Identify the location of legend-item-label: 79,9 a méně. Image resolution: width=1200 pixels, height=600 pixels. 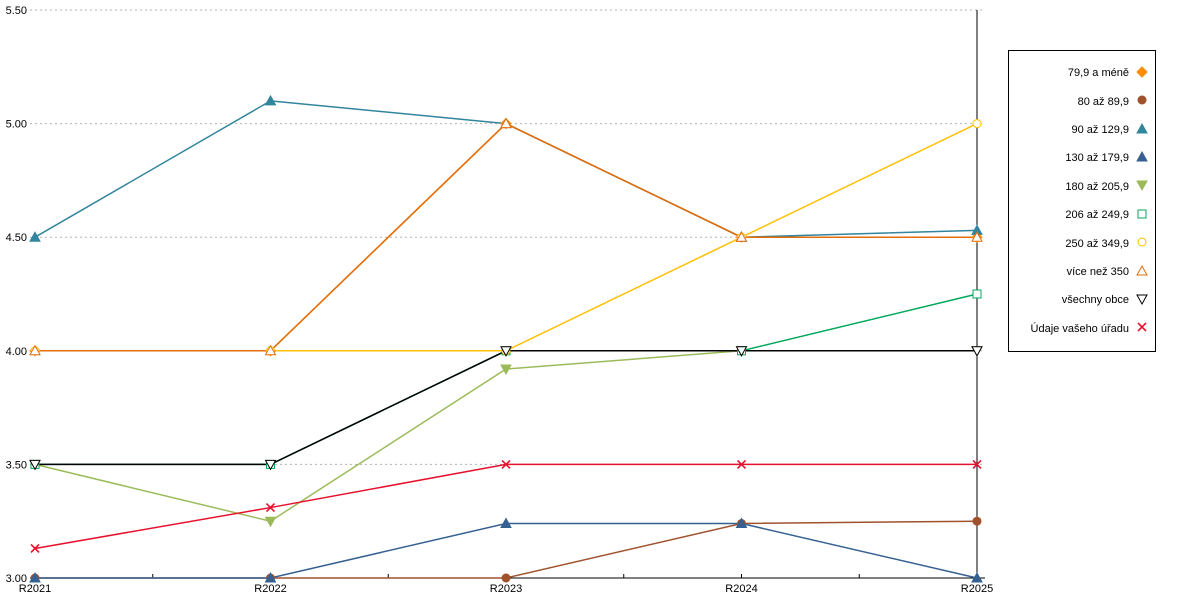
(1098, 73).